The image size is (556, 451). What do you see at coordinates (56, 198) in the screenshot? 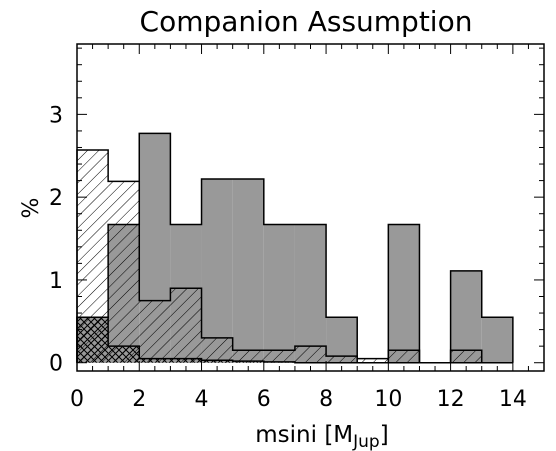
I see `y-tick-label: 2` at bounding box center [56, 198].